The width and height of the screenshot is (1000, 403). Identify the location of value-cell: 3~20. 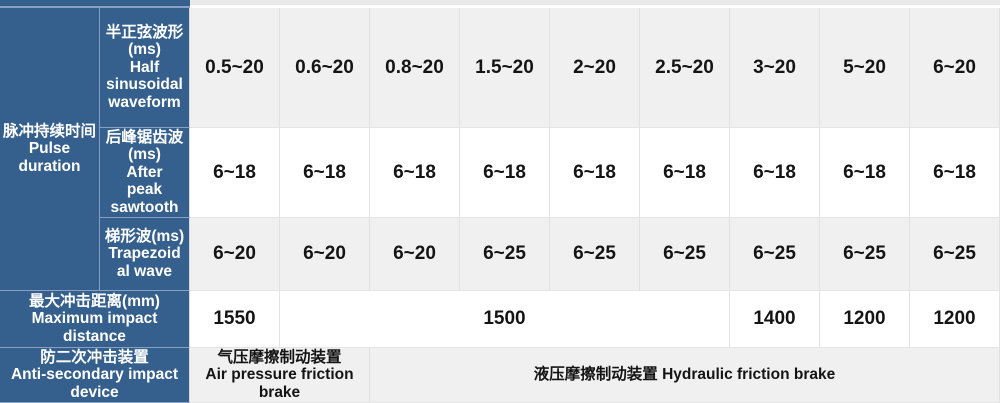
(775, 68).